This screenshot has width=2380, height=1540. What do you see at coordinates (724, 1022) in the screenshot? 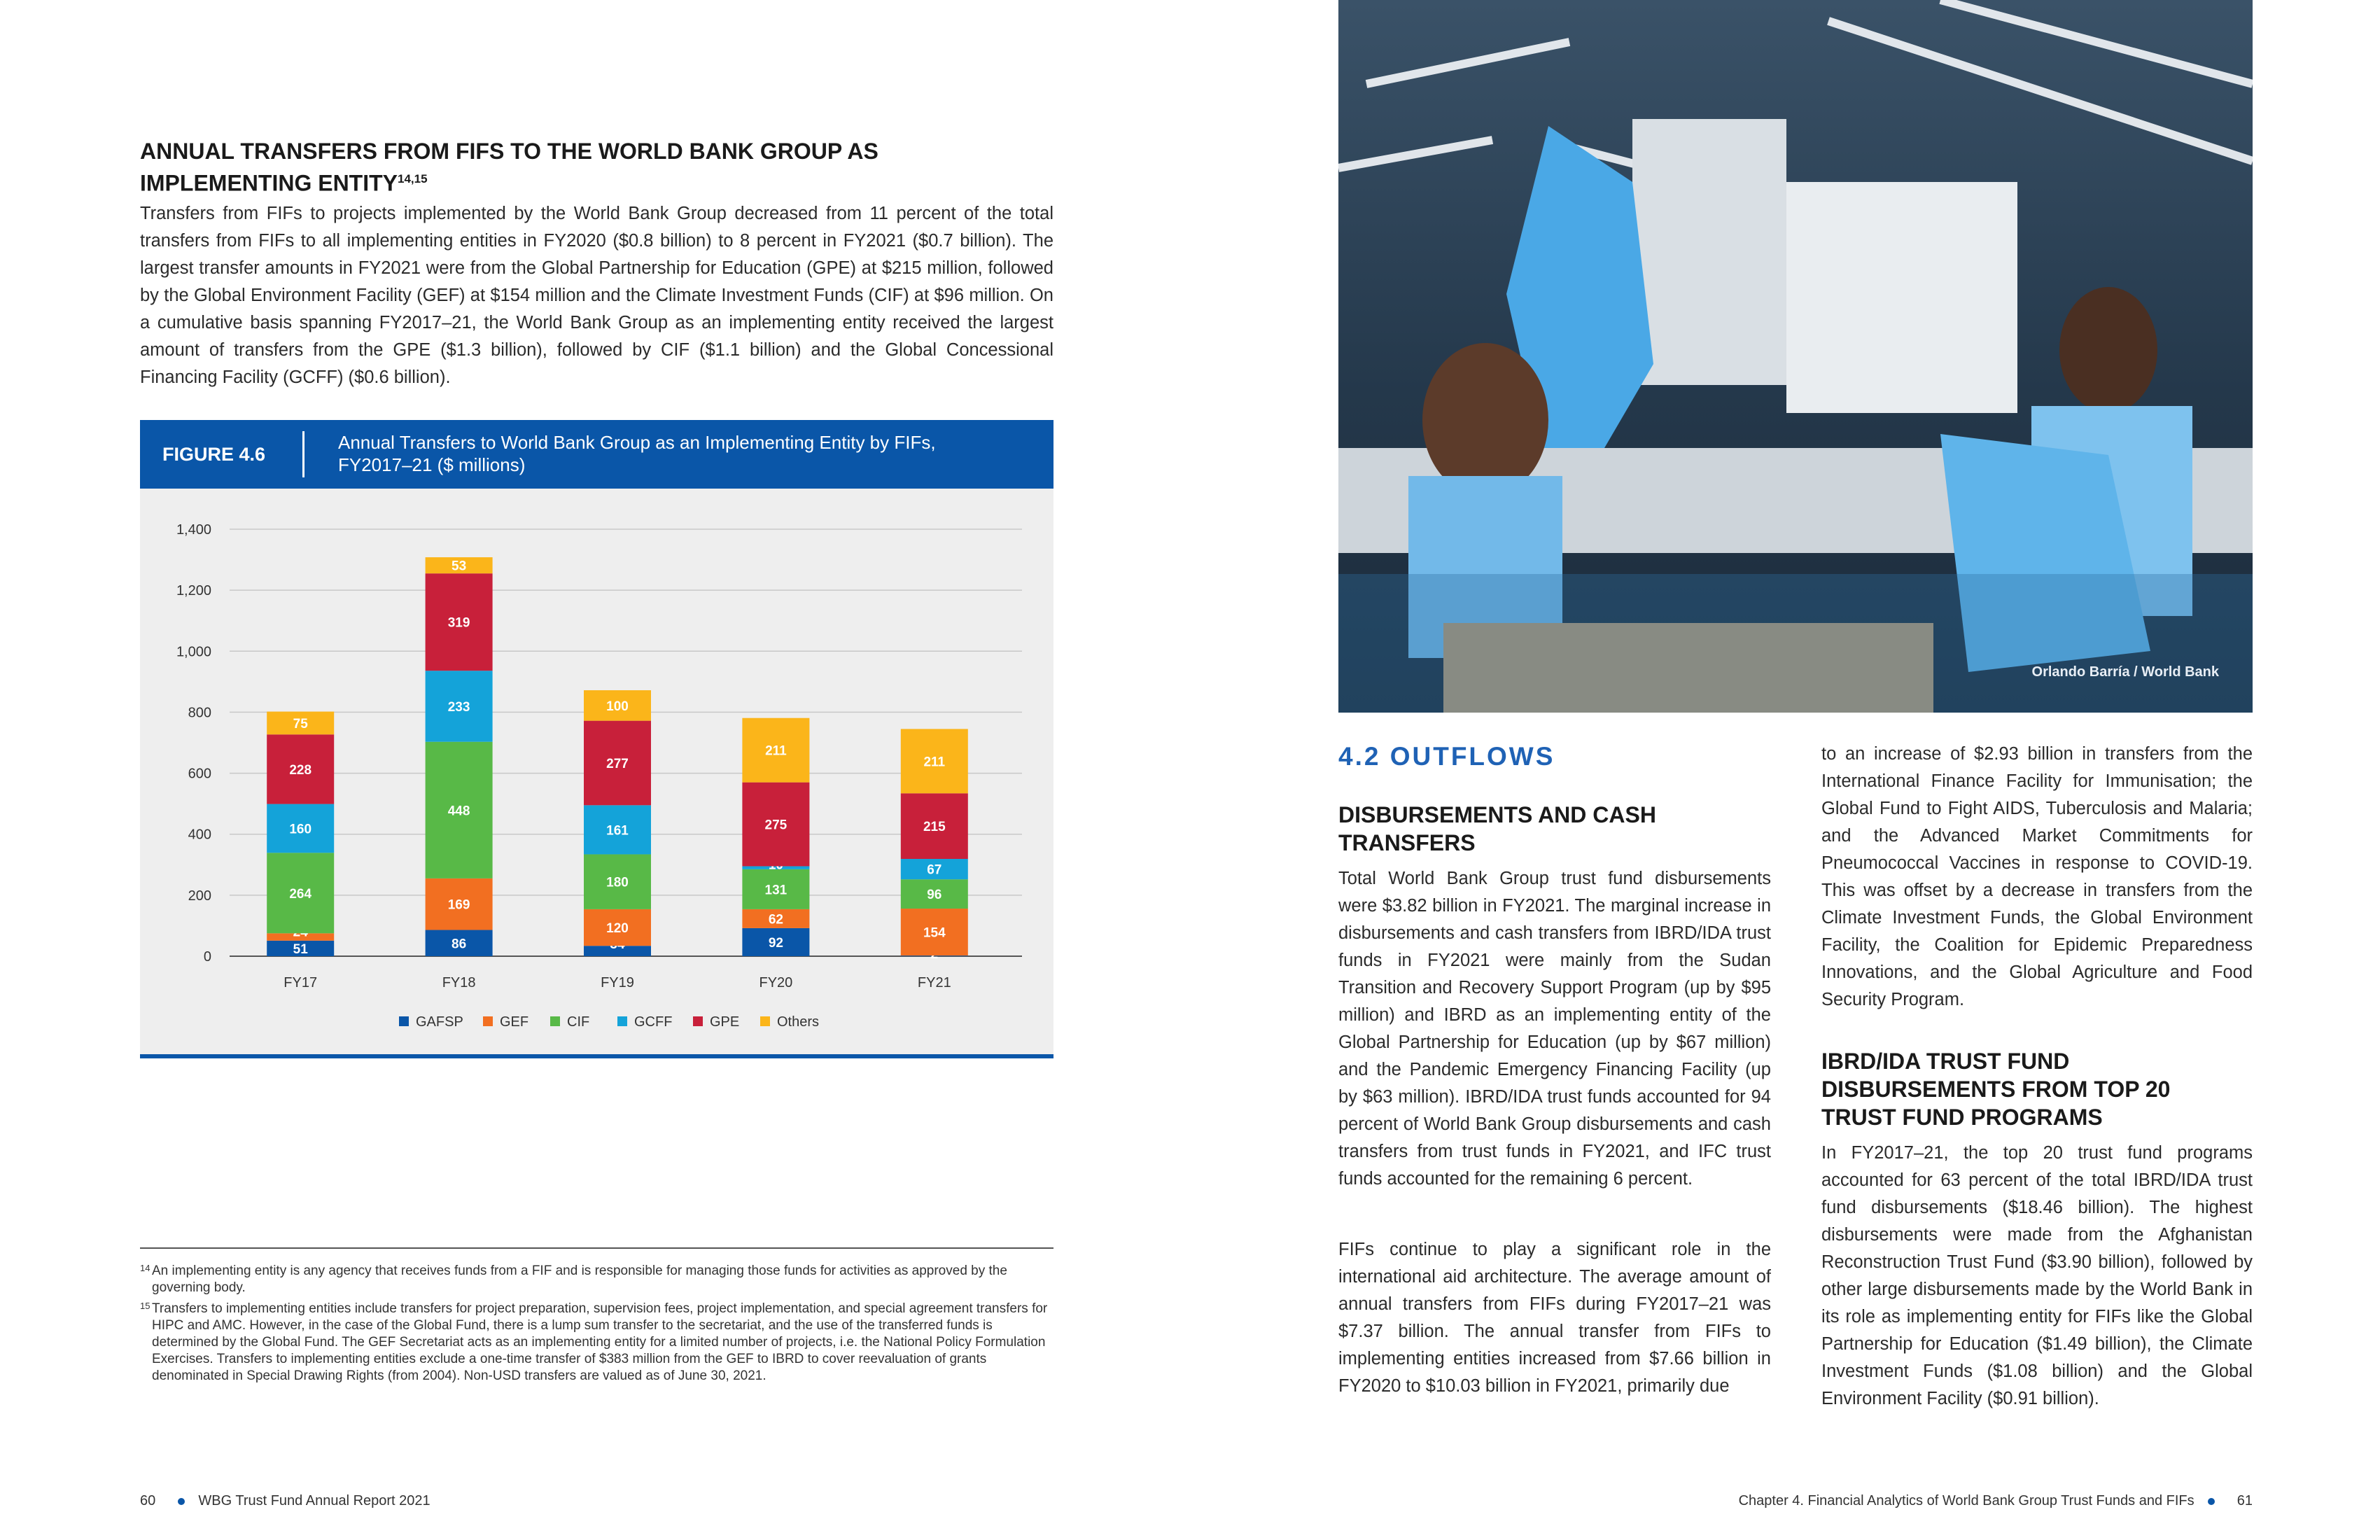
I see `legend-label: GPE` at bounding box center [724, 1022].